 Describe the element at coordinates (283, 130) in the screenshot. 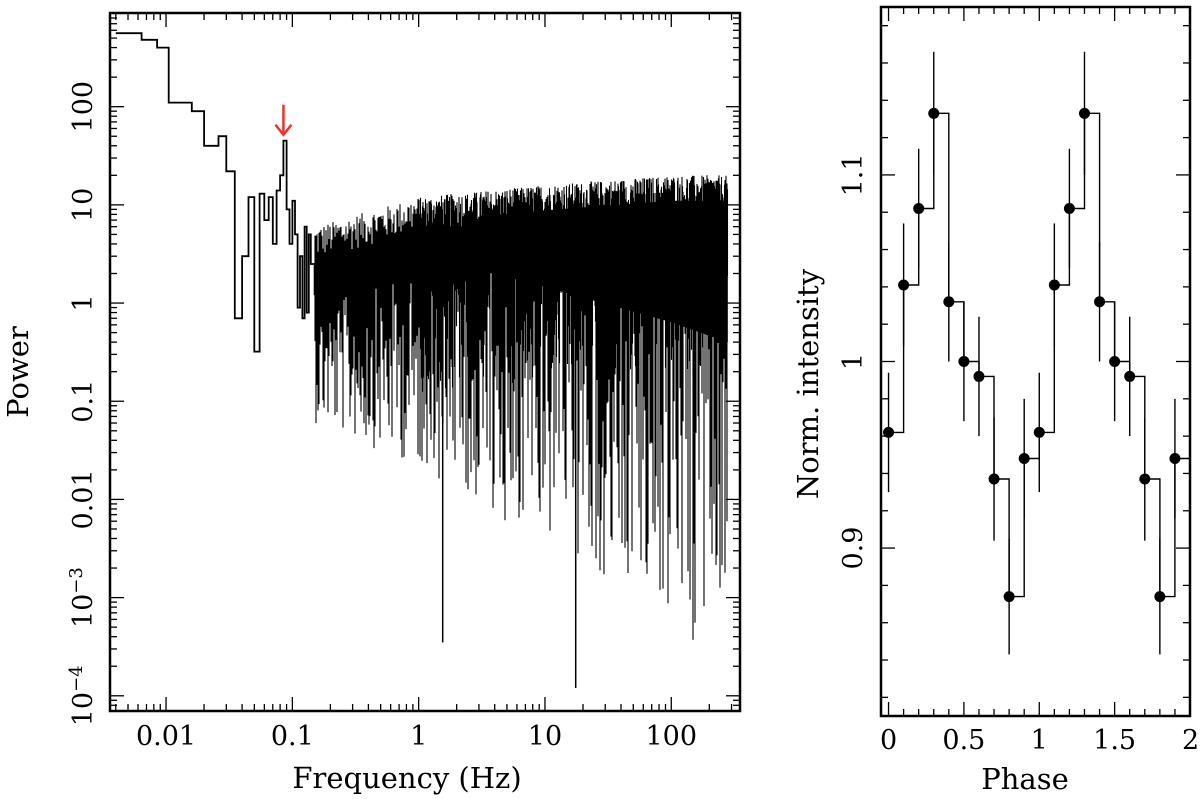

I see `qpo-arrow-head` at that location.